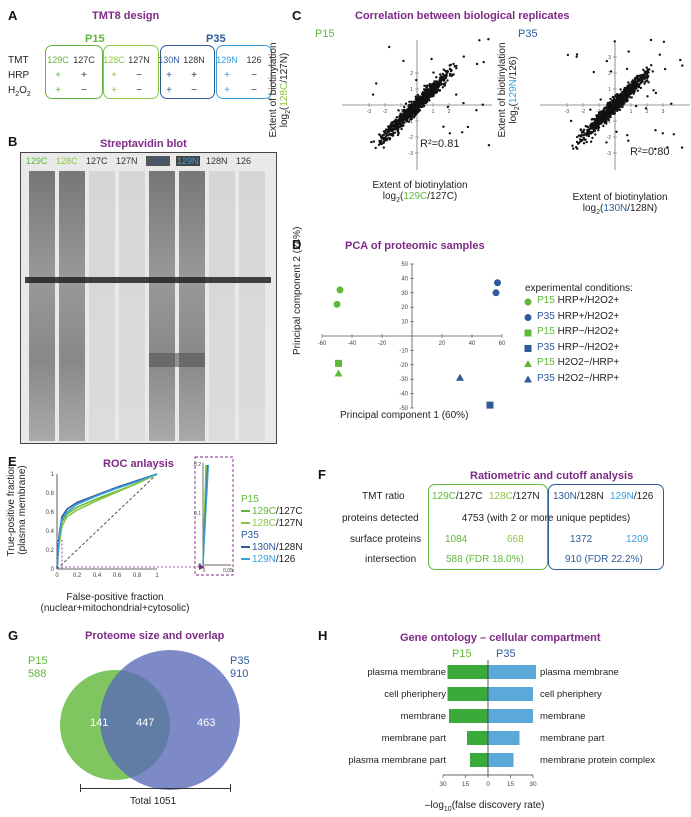 Image resolution: width=691 pixels, height=817 pixels. Describe the element at coordinates (403, 409) in the screenshot. I see `pca-y-tick-label: -50` at that location.